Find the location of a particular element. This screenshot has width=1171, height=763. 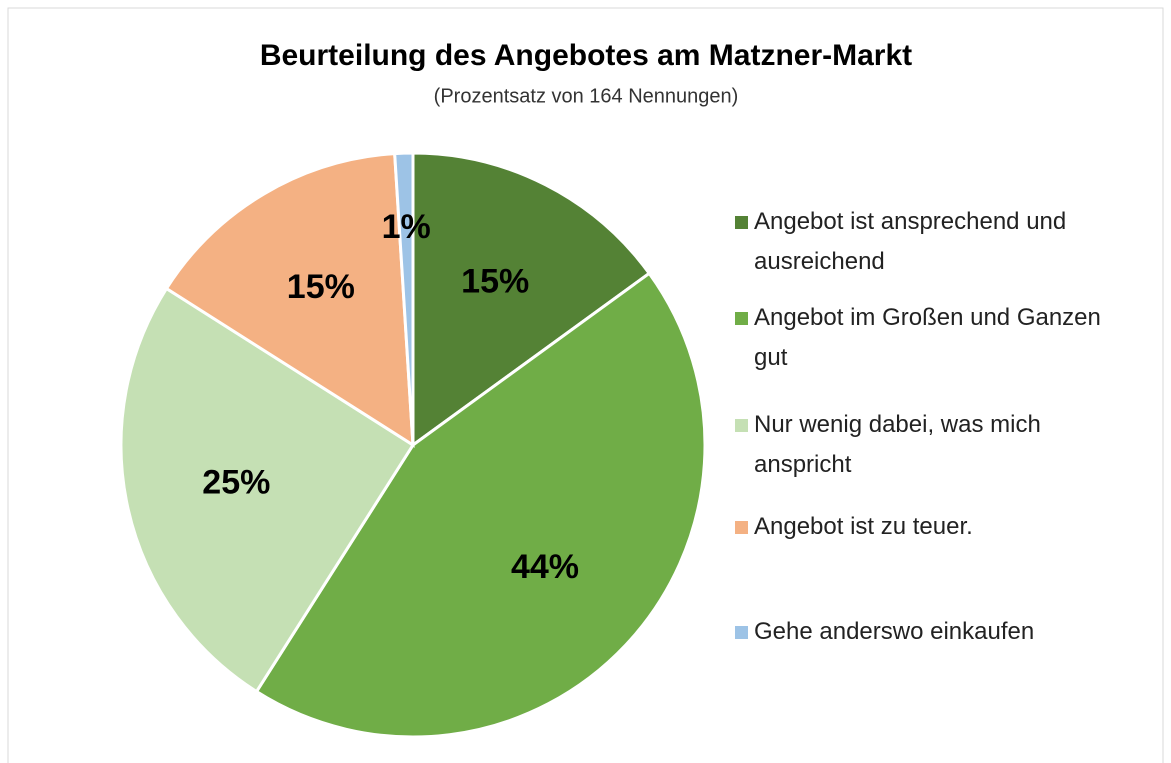

legend-entry: Gehe anderswo einkaufen is located at coordinates (935, 632).